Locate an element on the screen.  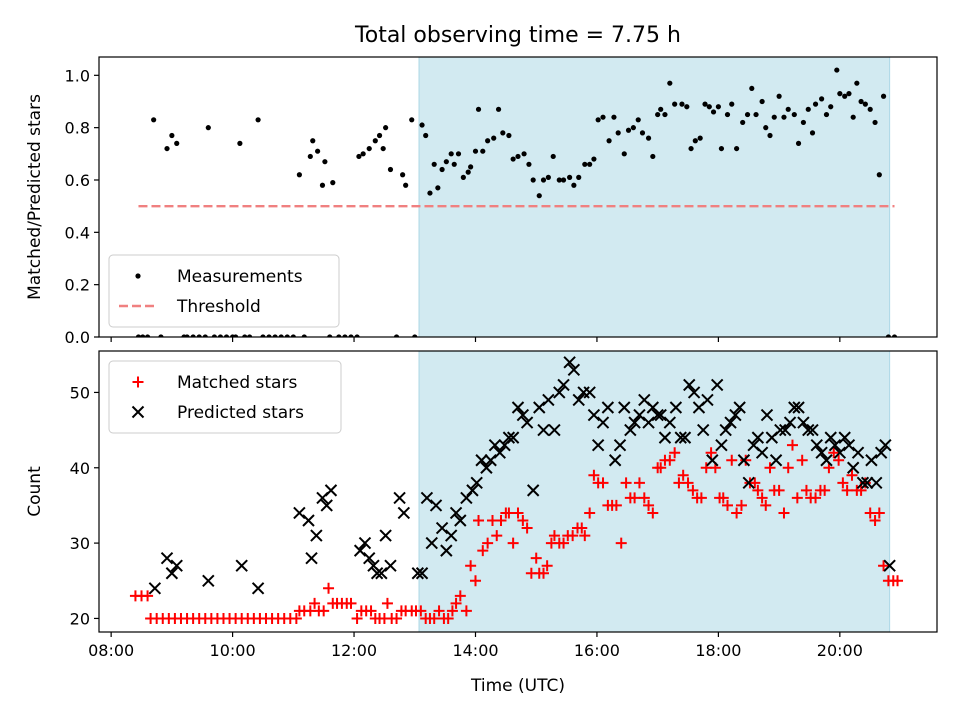
x-tick-label: 08:00 is located at coordinates (111, 650).